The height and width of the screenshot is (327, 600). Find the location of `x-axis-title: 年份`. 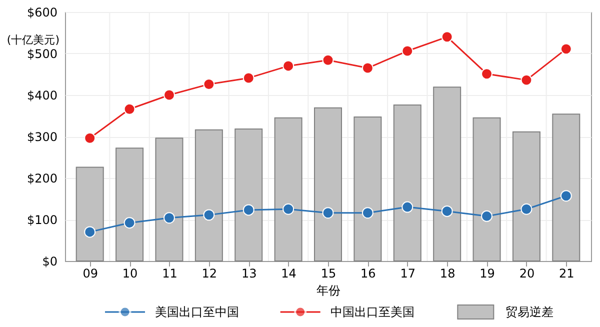

x-axis-title: 年份 is located at coordinates (328, 291).